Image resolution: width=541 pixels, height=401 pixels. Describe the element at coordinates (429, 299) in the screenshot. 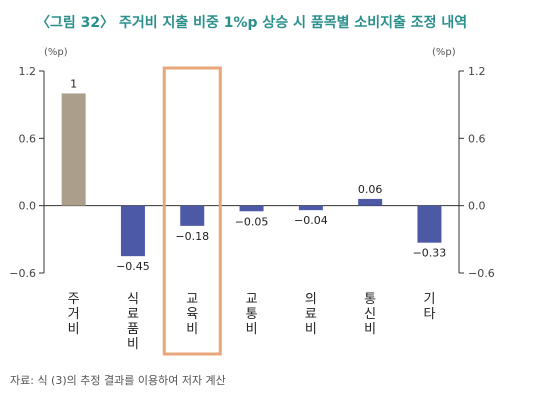

I see `category-label: 기` at that location.